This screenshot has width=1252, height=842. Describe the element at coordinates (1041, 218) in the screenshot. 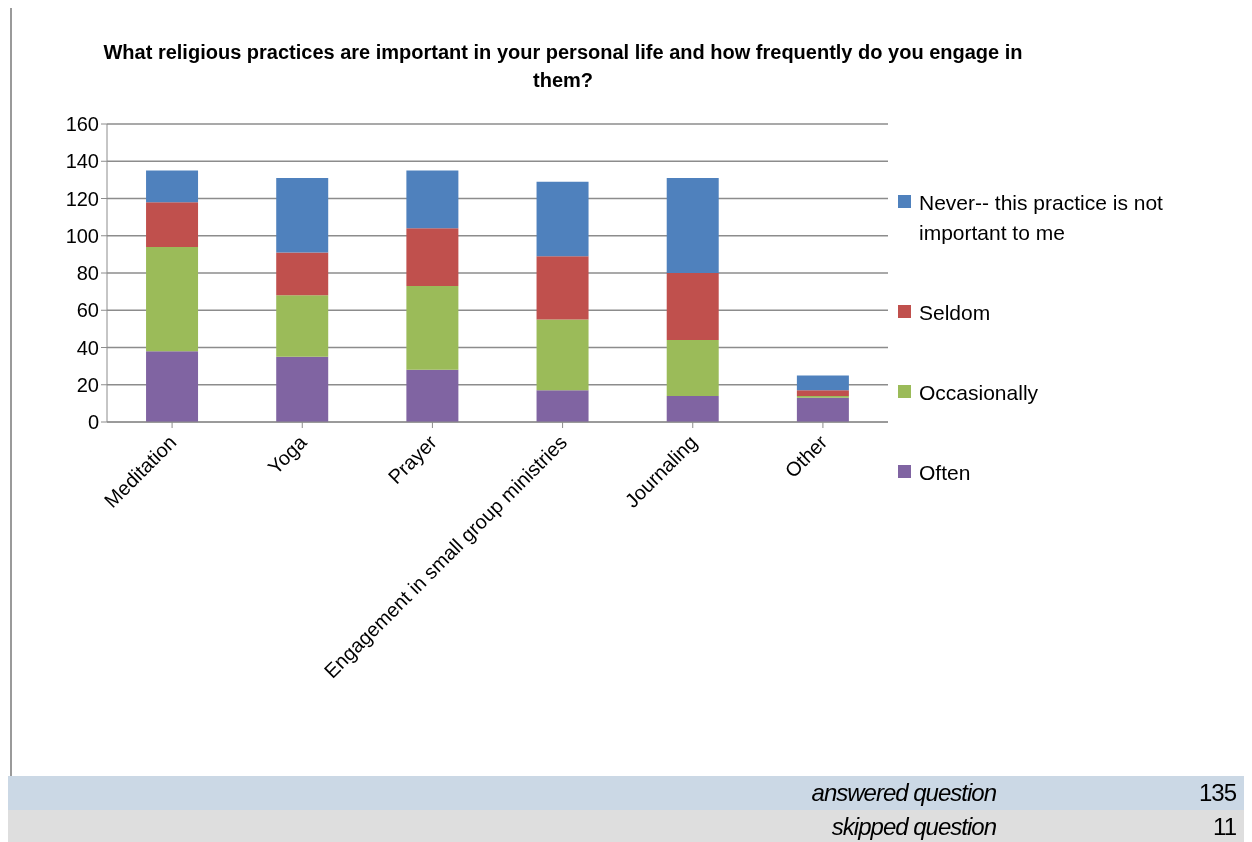

I see `legend-label: Never-- this practice is not important to me` at that location.